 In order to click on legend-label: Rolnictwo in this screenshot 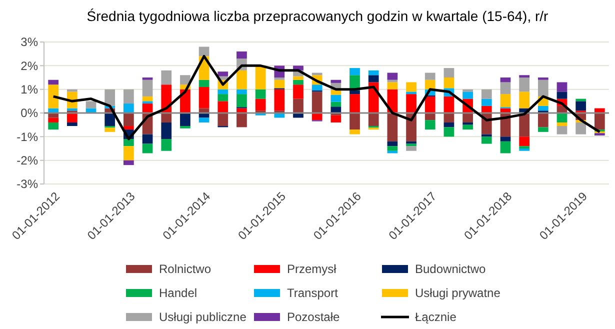, I will do `click(185, 269)`.